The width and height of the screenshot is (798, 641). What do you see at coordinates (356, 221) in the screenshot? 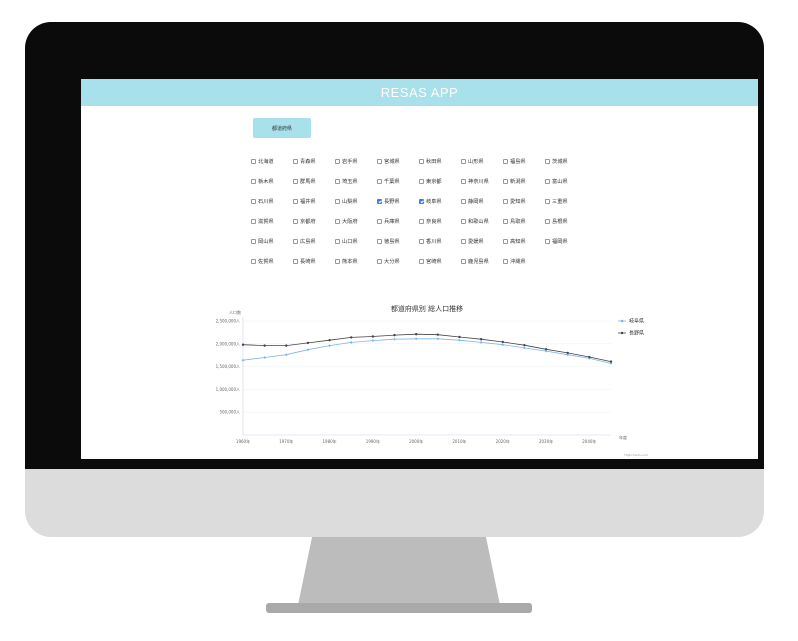
I see `prefecture-checkbox-item: 大阪府` at bounding box center [356, 221].